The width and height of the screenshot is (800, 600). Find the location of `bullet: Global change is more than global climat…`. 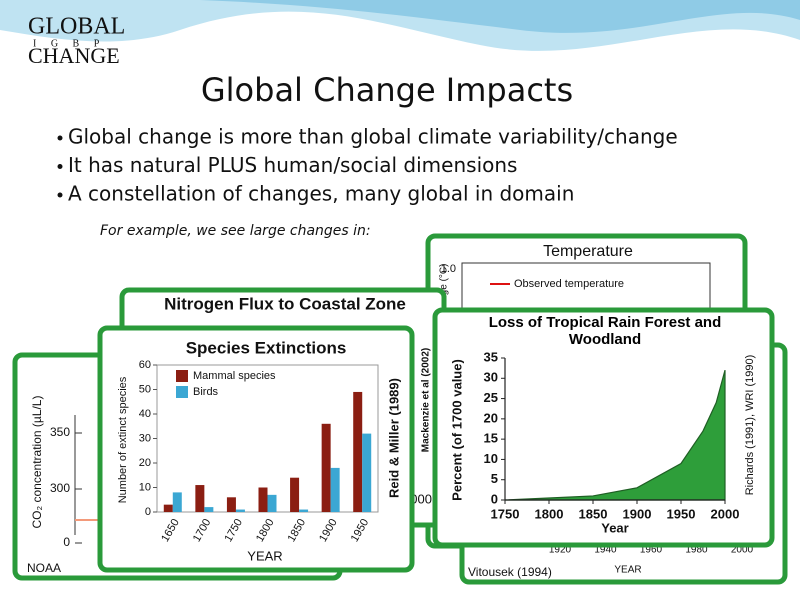

bullet: Global change is more than global climat… is located at coordinates (373, 137).